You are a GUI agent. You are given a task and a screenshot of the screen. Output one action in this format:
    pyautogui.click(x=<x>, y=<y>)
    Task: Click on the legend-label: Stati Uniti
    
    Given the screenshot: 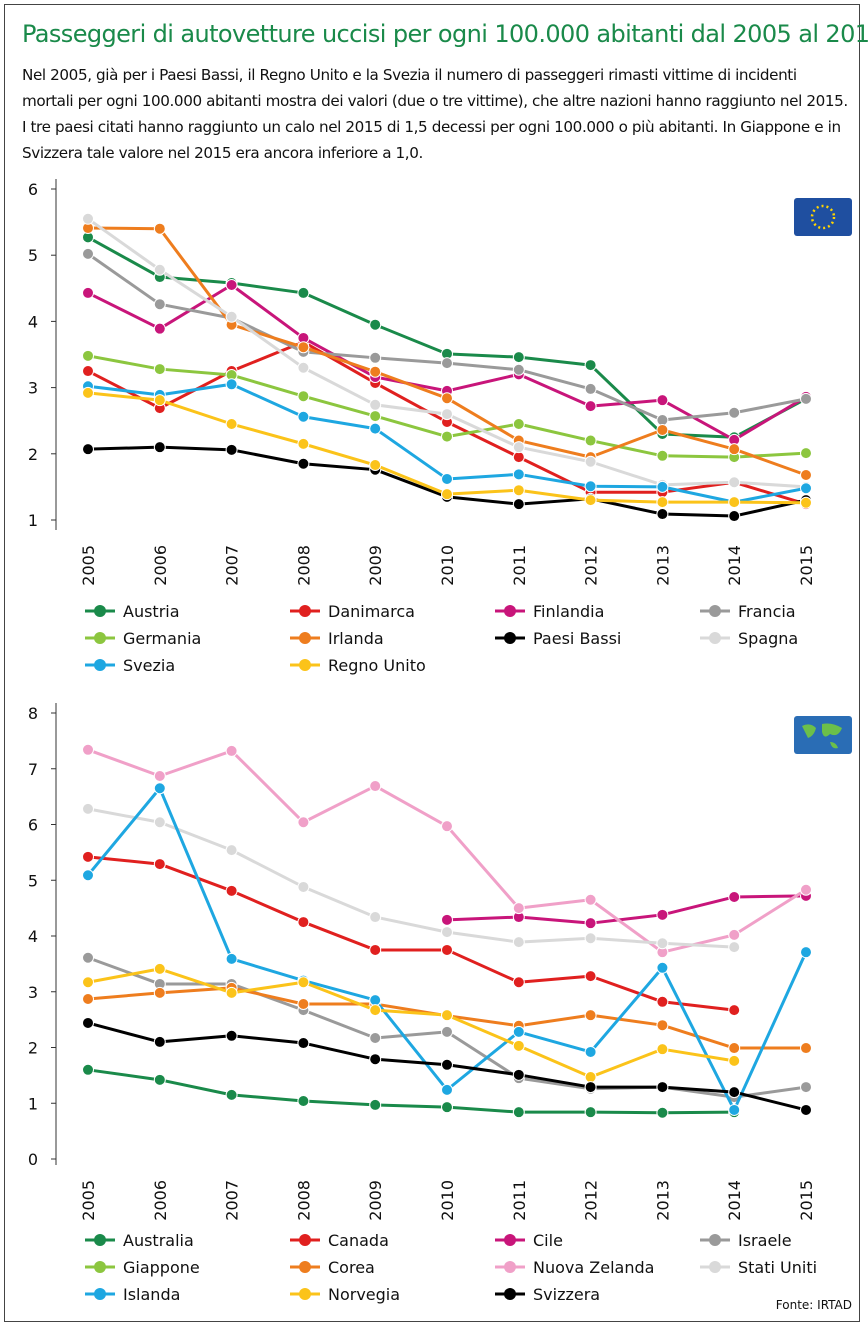 What is the action you would take?
    pyautogui.click(x=777, y=1267)
    